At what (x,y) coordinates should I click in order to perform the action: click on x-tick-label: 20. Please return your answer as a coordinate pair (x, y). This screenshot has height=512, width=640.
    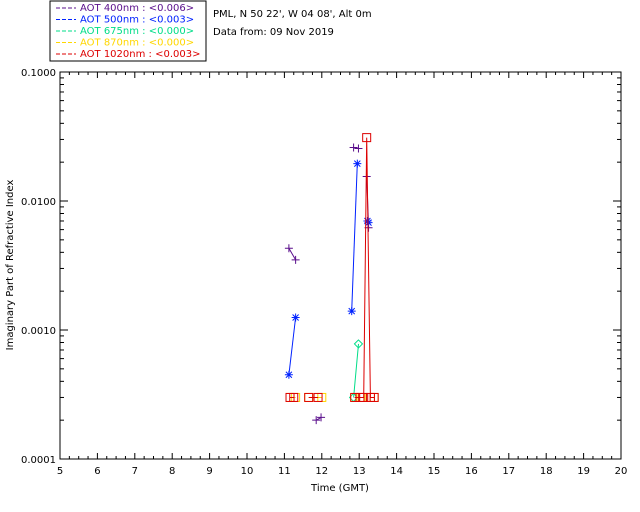
    Looking at the image, I should click on (621, 471).